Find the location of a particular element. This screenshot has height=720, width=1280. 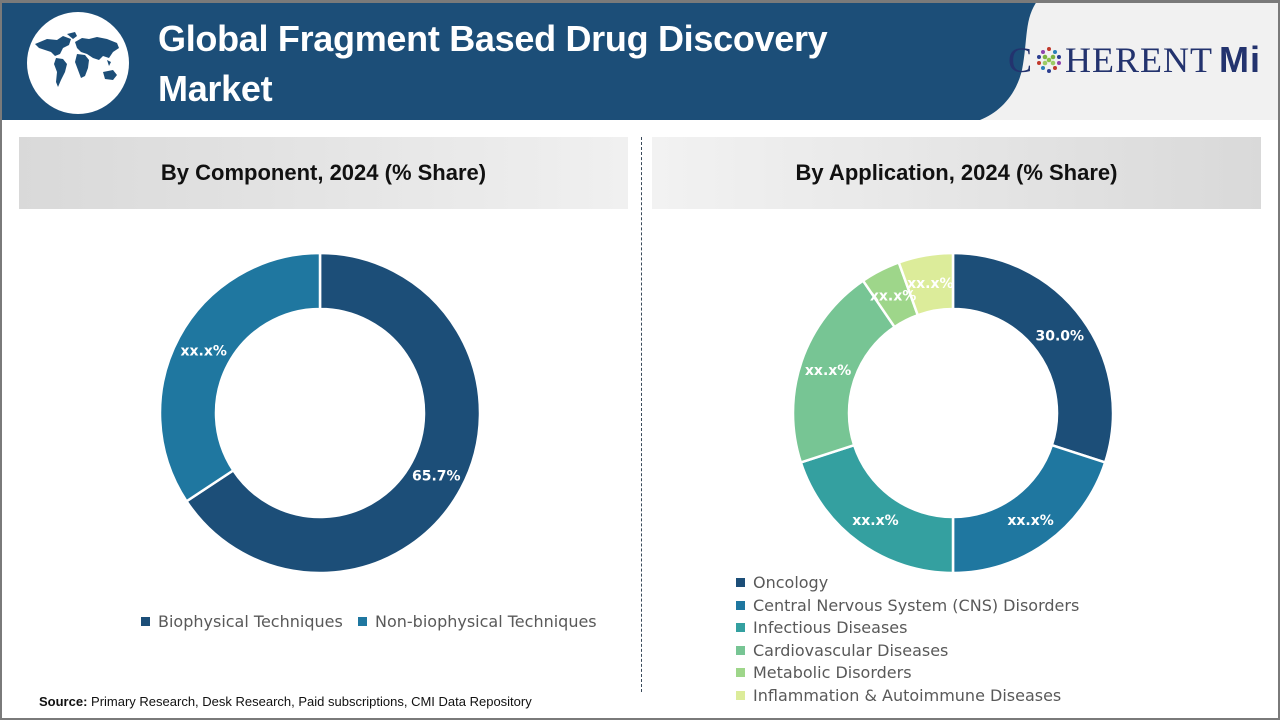

legend-label: Biophysical Techniques is located at coordinates (250, 621).